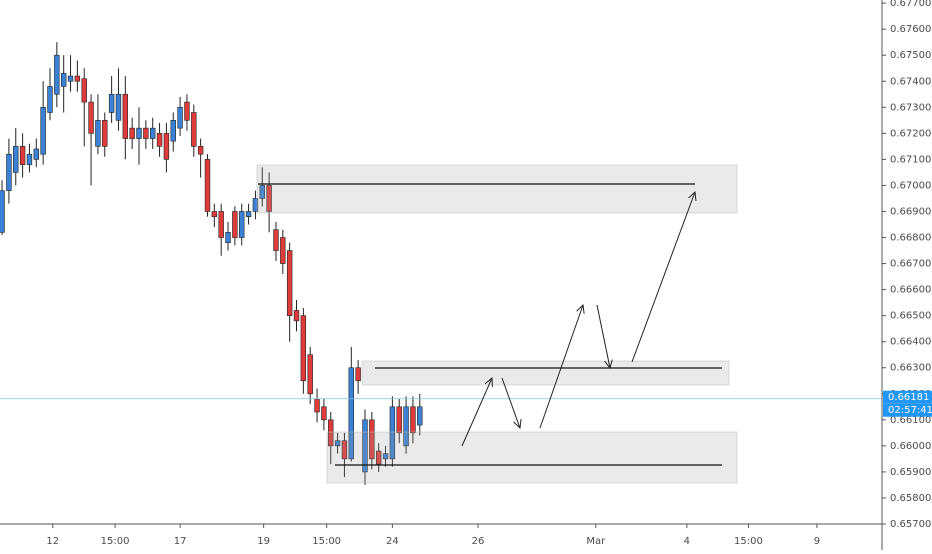 This screenshot has height=554, width=932. Describe the element at coordinates (910, 159) in the screenshot. I see `y-tick-label: 0.67100` at that location.